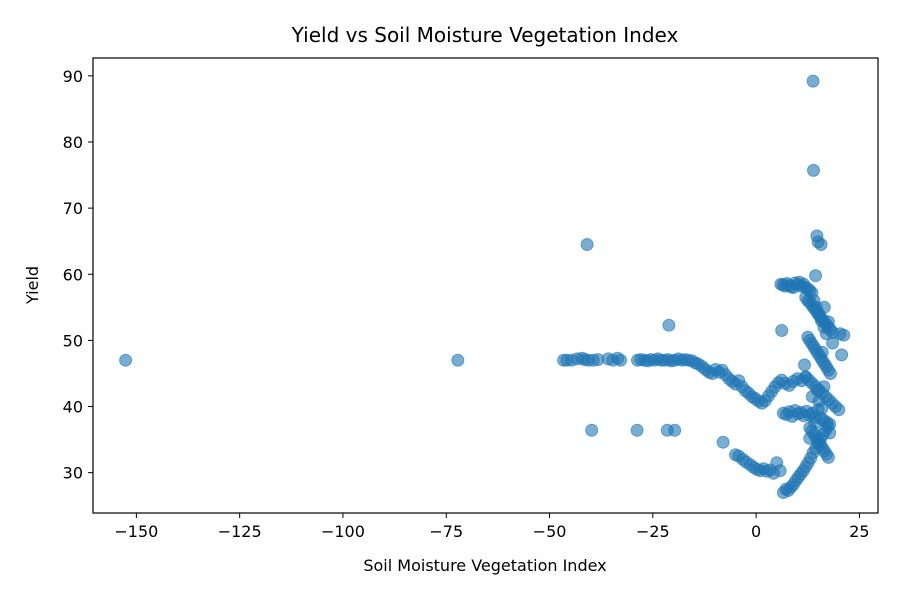  Describe the element at coordinates (859, 531) in the screenshot. I see `x-tick-label: 25` at that location.